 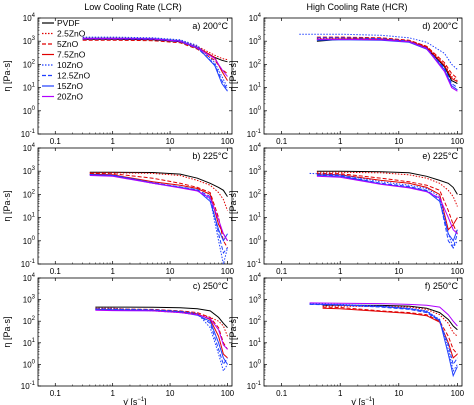 What do you see at coordinates (133, 7) in the screenshot?
I see `column-title-lcr: Low Cooling Rate (LCR)` at bounding box center [133, 7].